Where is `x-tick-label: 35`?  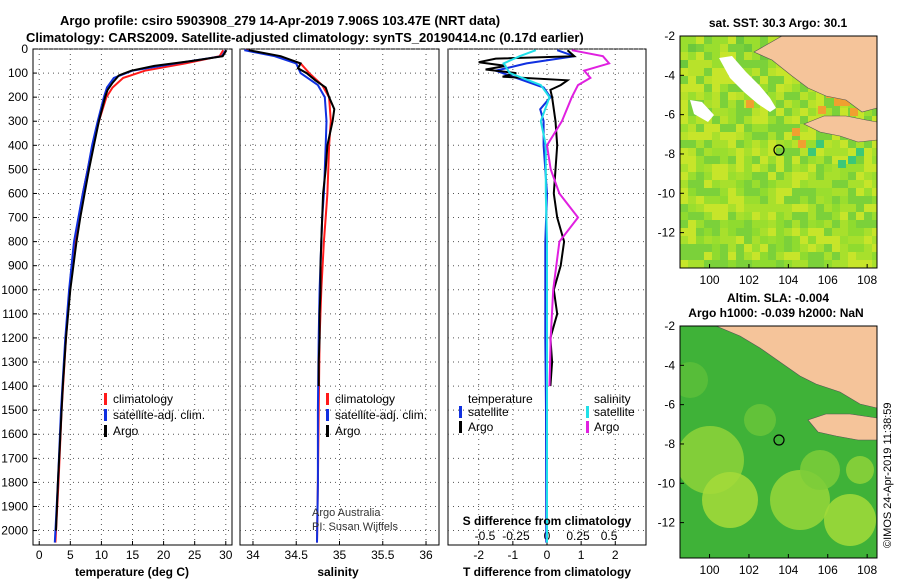
x-tick-label: 35 is located at coordinates (340, 555).